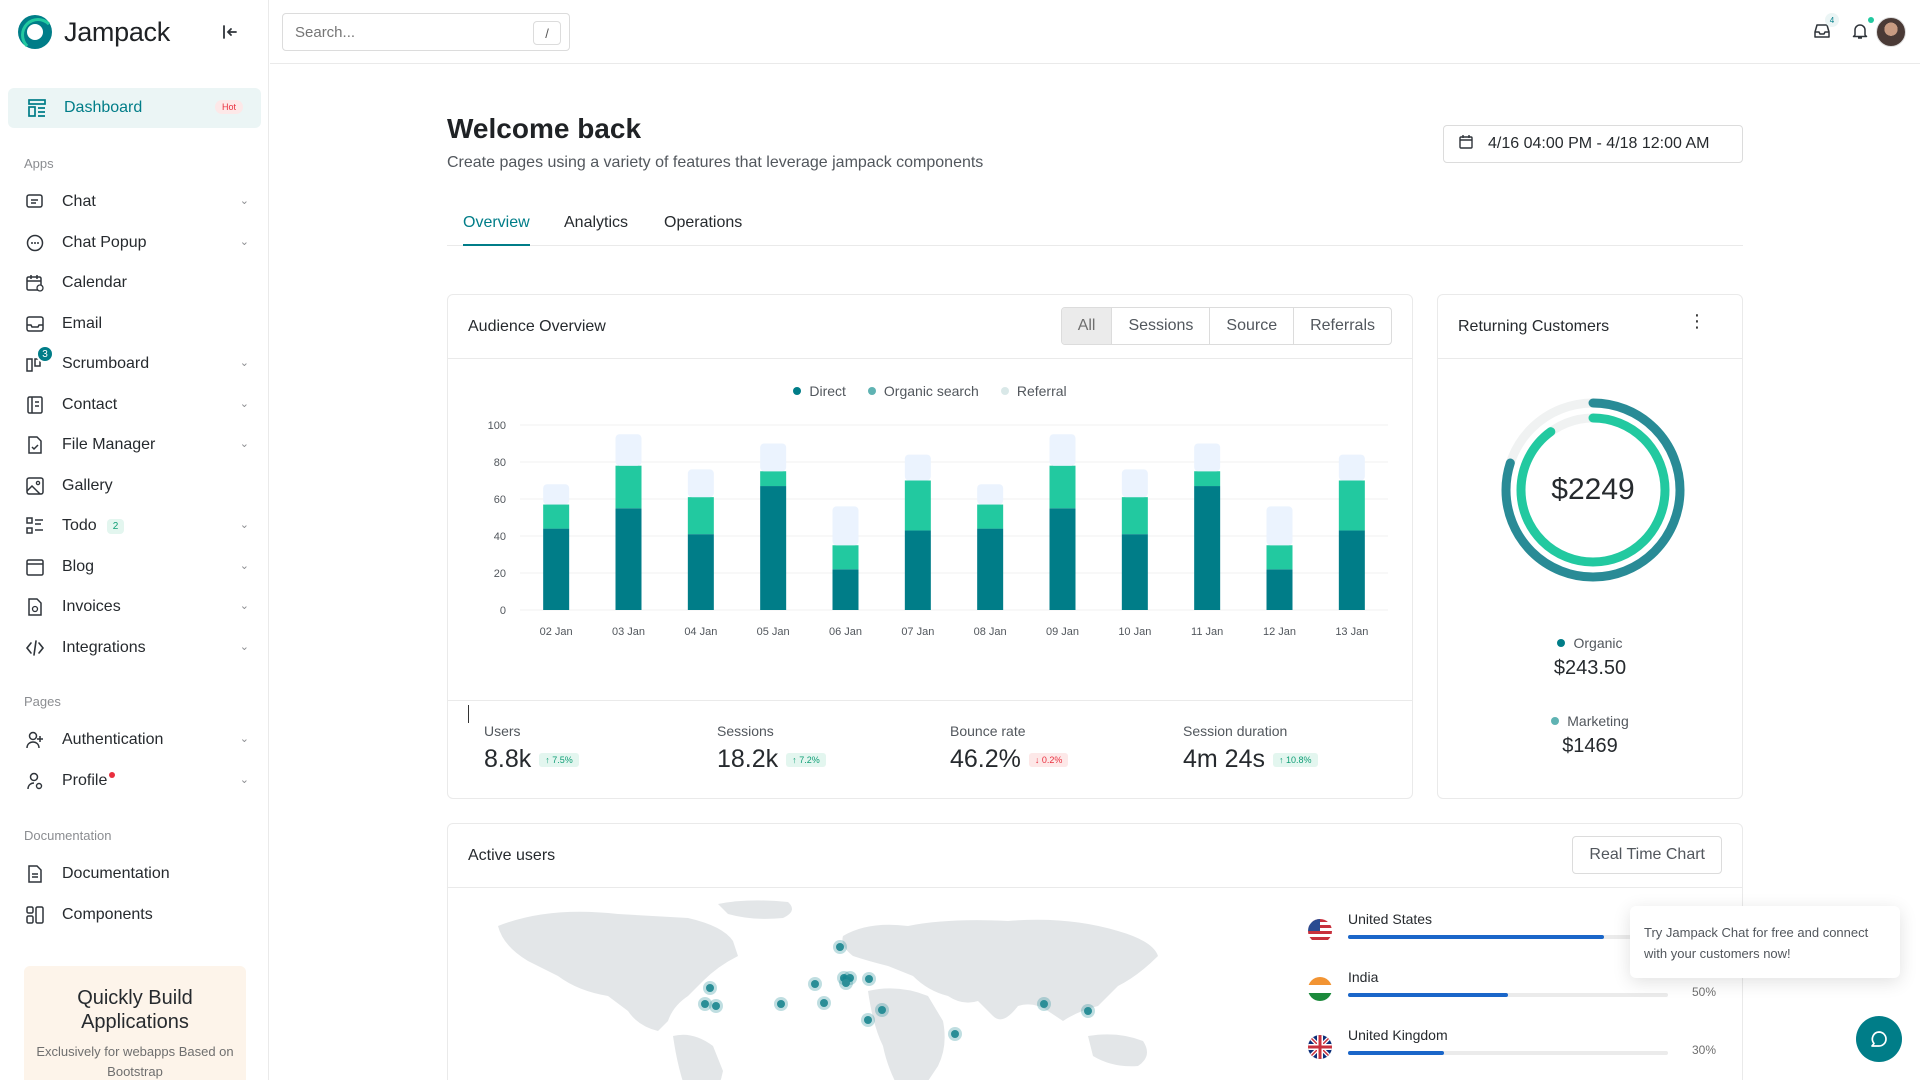  What do you see at coordinates (136, 740) in the screenshot?
I see `sidebar-item-authentication: Authentication ⌄` at bounding box center [136, 740].